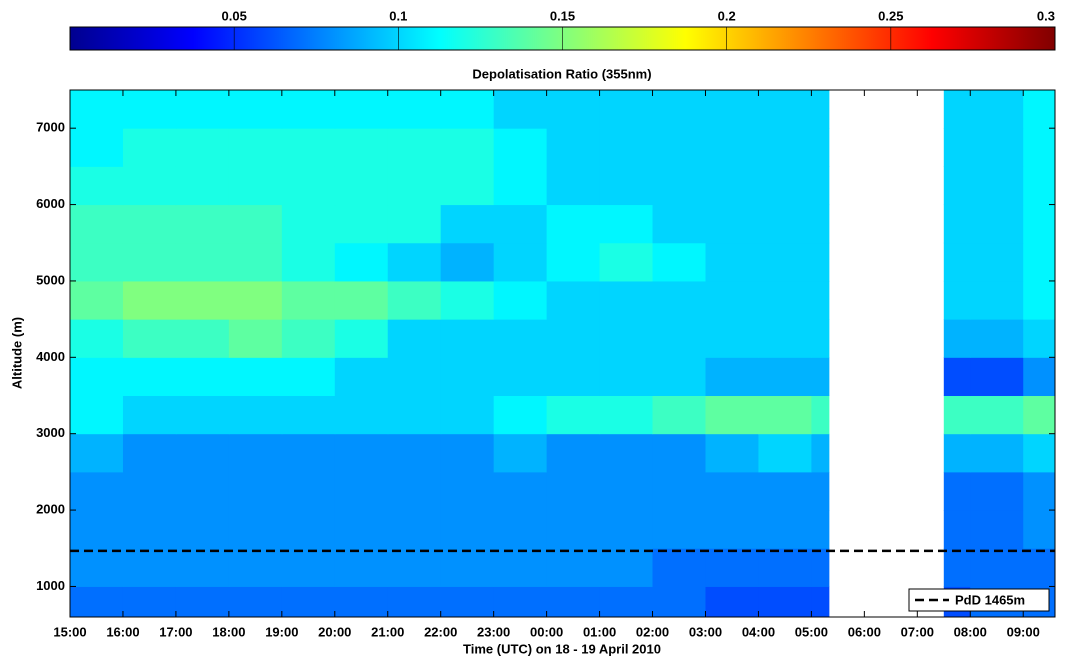 The width and height of the screenshot is (1066, 659). Describe the element at coordinates (493, 631) in the screenshot. I see `x-tick-label: 23:00` at that location.